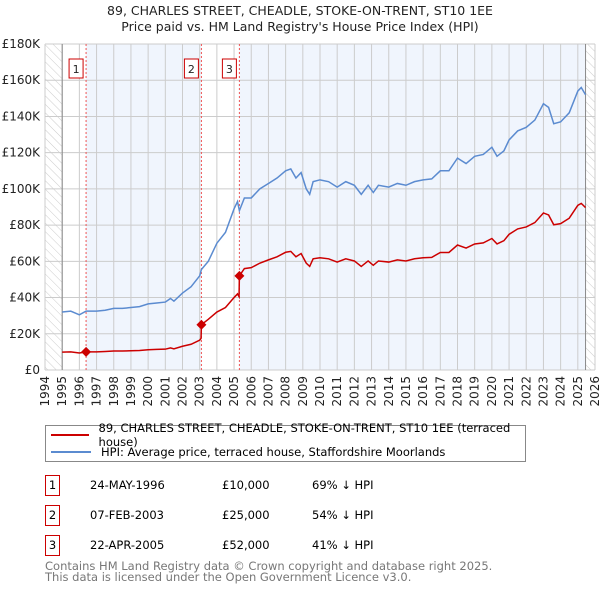  Describe the element at coordinates (303, 391) in the screenshot. I see `x-tick-label: 2009` at that location.